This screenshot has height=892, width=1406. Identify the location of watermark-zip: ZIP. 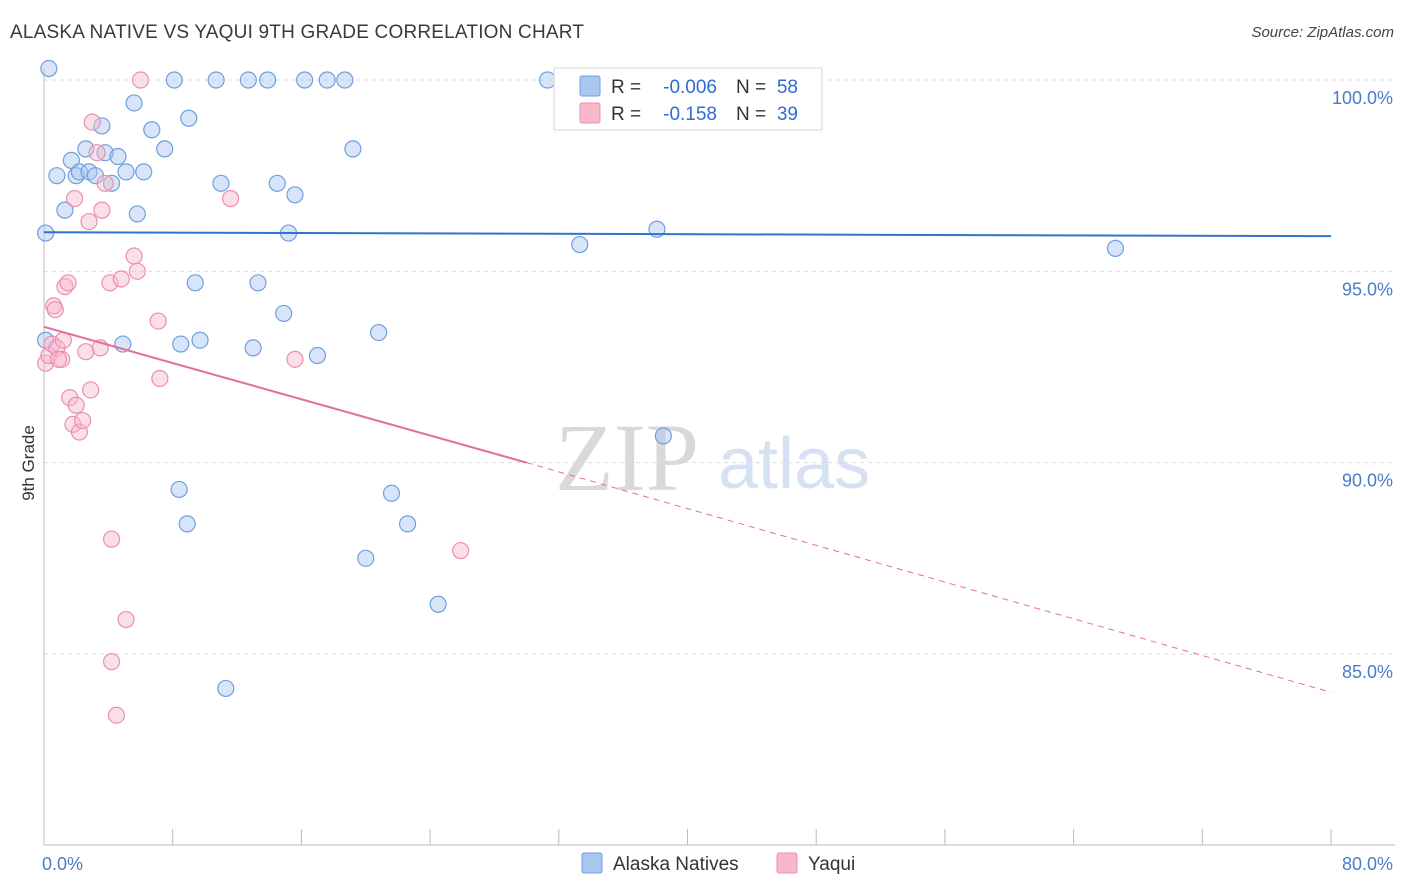
(627, 457).